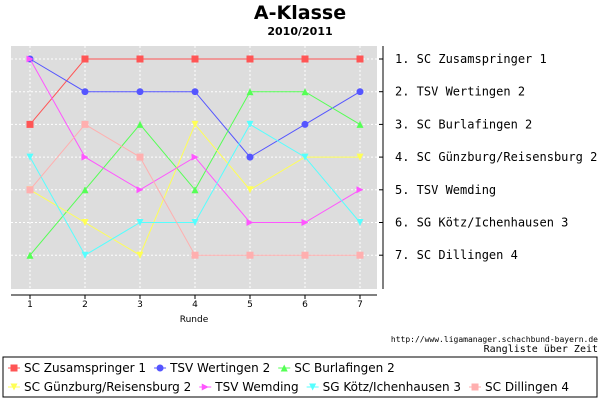  I want to click on legend-item: SC Günzburg/Reisensburg 2, so click(99, 387).